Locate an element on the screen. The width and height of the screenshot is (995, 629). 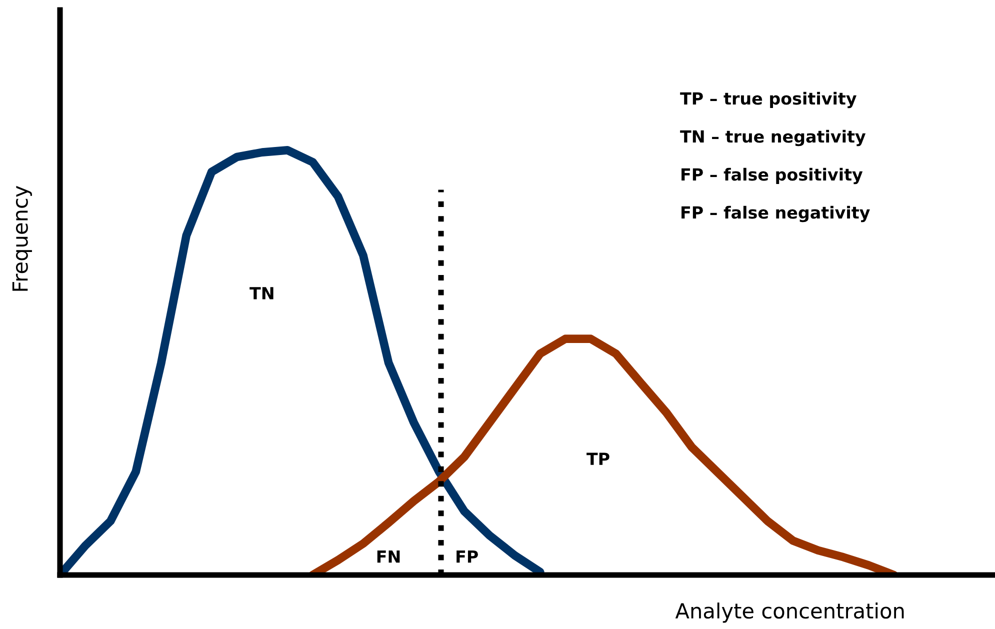
annotation: TP is located at coordinates (598, 458).